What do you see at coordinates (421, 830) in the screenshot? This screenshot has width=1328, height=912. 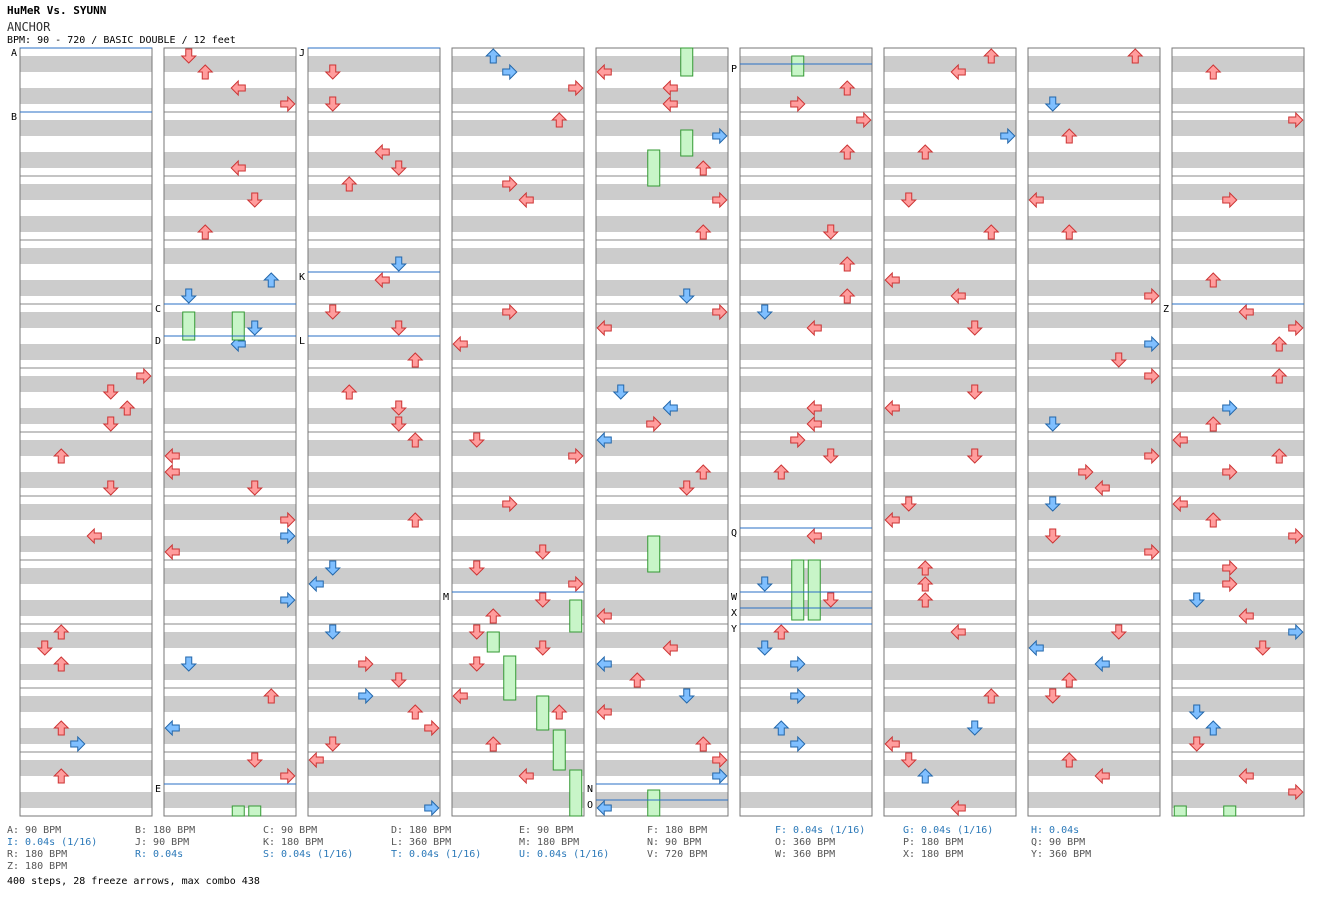 I see `legend-entry: D: 180 BPM` at bounding box center [421, 830].